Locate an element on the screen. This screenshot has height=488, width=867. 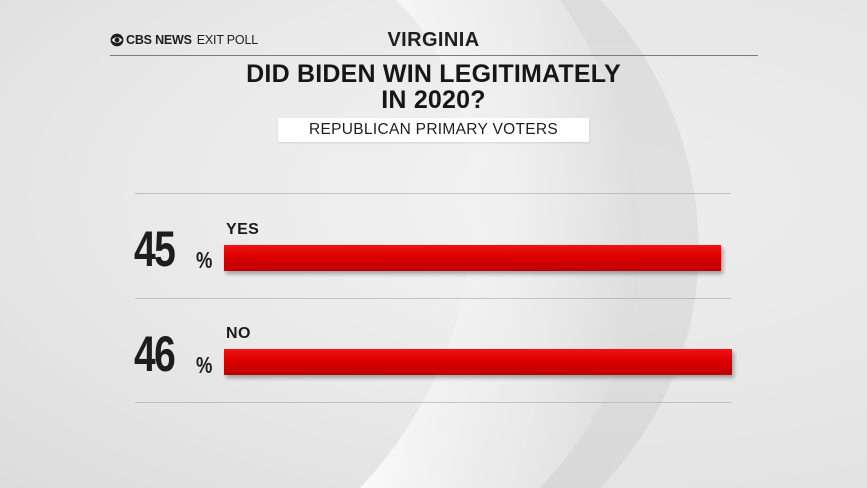
voter-group-label: REPUBLICAN PRIMARY VOTERS is located at coordinates (433, 130).